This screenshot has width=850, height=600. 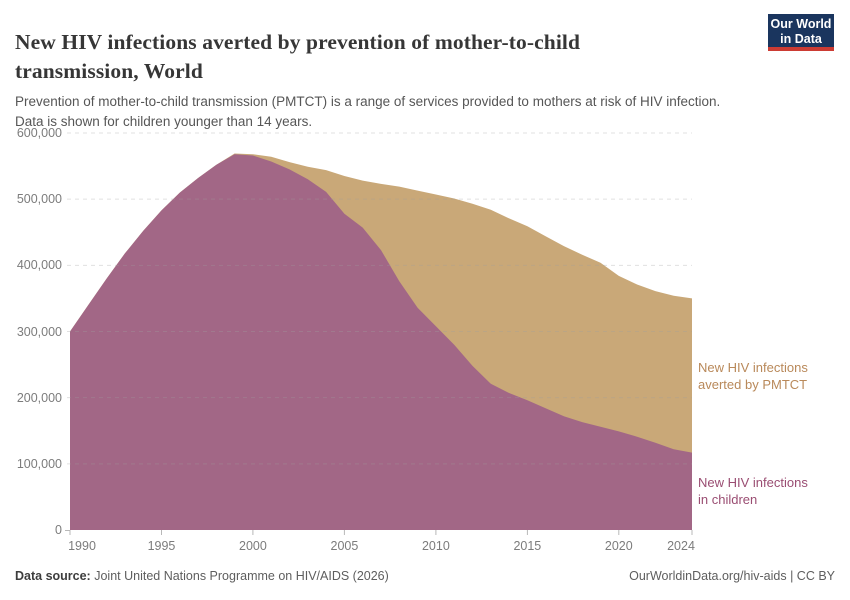 What do you see at coordinates (39, 397) in the screenshot?
I see `y-axis-tick-label: 200,000` at bounding box center [39, 397].